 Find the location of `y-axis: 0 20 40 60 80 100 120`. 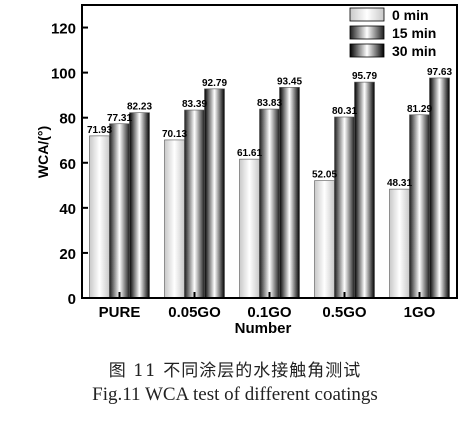

y-axis: 0 20 40 60 80 100 120 is located at coordinates (69, 164).